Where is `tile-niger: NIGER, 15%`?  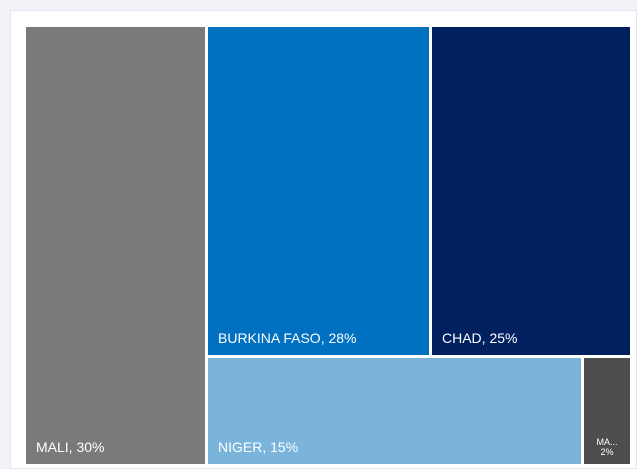
tile-niger: NIGER, 15% is located at coordinates (394, 411).